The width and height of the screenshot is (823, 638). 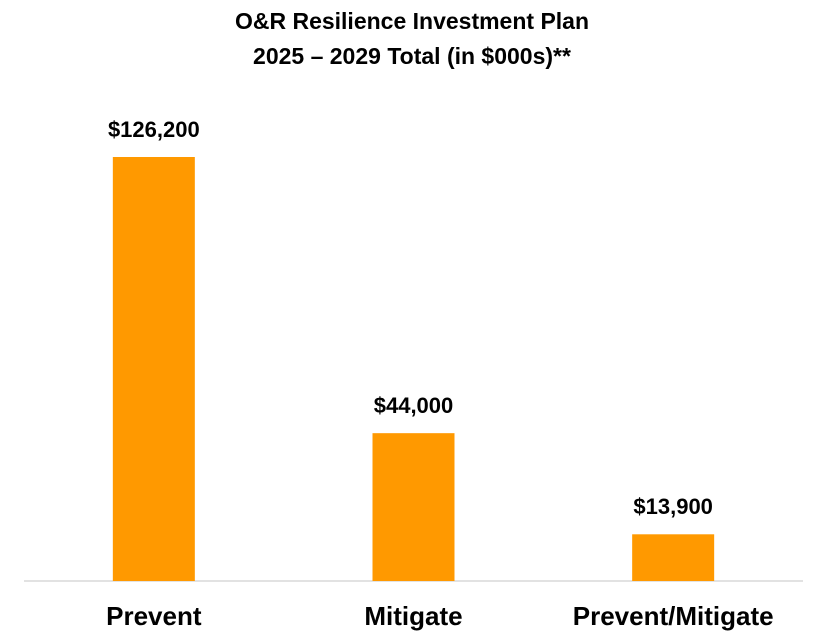 I want to click on chart-title: O&R Resilience Investment Plan, so click(x=412, y=21).